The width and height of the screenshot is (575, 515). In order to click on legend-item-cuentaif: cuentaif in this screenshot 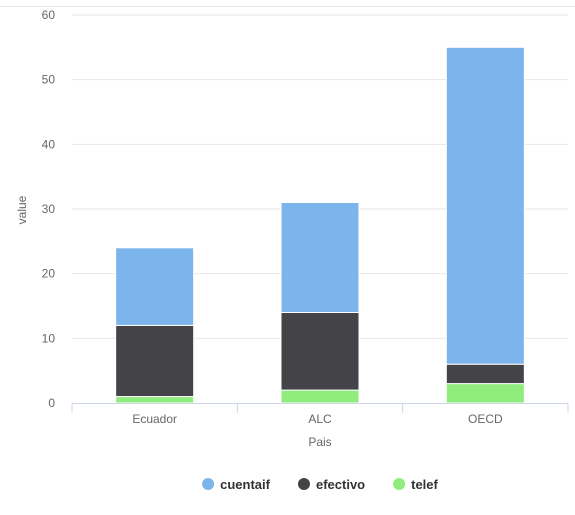, I will do `click(236, 484)`.